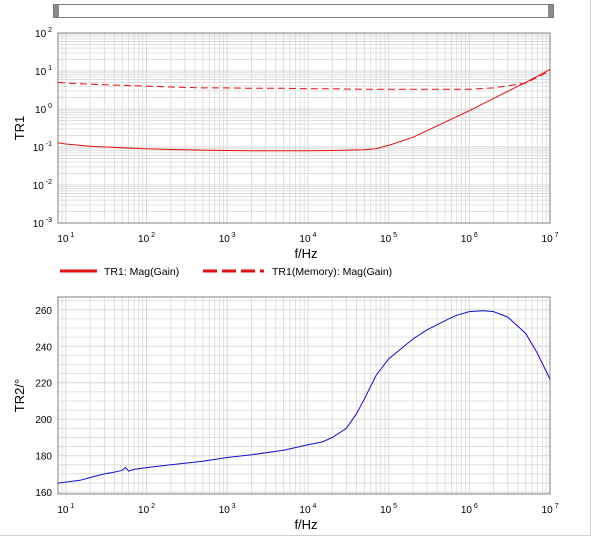 The height and width of the screenshot is (536, 591). What do you see at coordinates (226, 272) in the screenshot?
I see `legend: TR1: Mag(Gain) TR1(Memory): Mag(Gain)` at bounding box center [226, 272].